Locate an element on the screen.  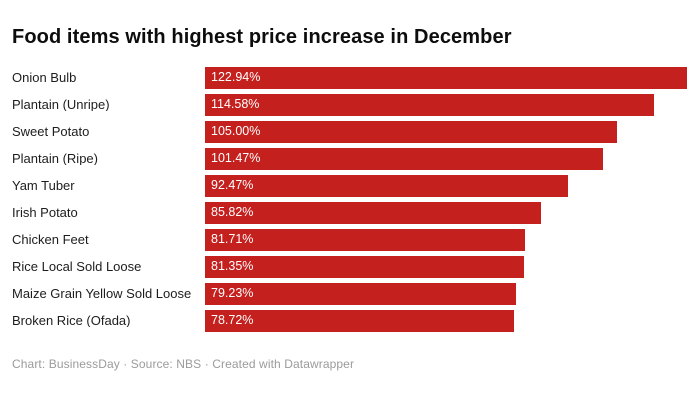
category-label: Chicken Feet is located at coordinates (50, 239).